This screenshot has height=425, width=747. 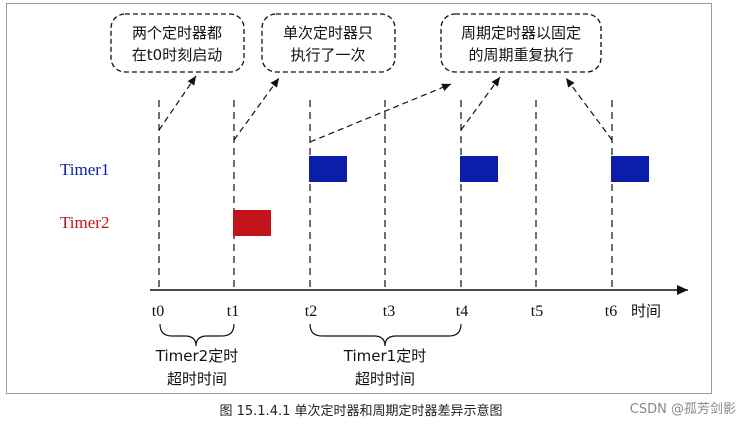 What do you see at coordinates (177, 33) in the screenshot?
I see `callout-both-start-line1: 两个定时器都` at bounding box center [177, 33].